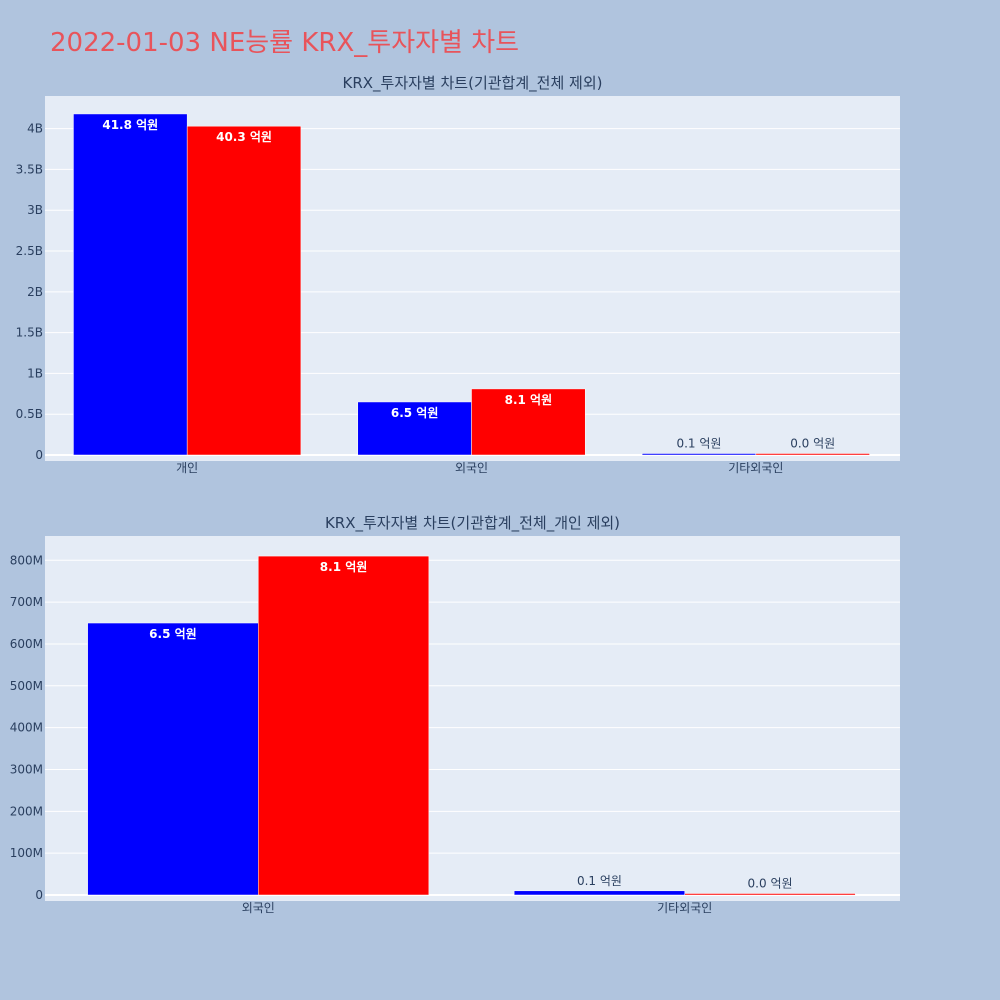 The image size is (1000, 1000). I want to click on y-tick-label: 1B, so click(35, 373).